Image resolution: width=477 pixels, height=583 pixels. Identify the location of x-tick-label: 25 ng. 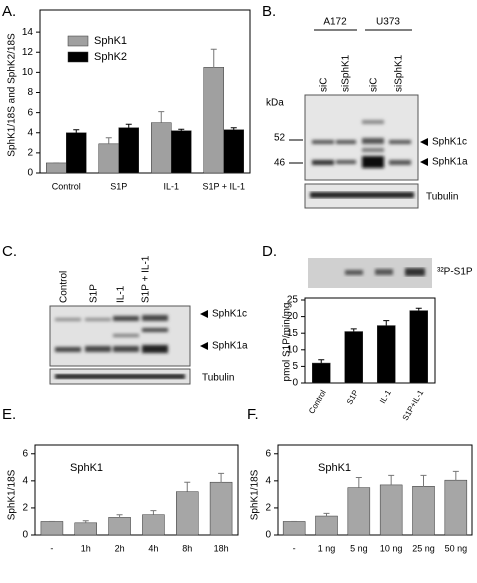
(423, 548).